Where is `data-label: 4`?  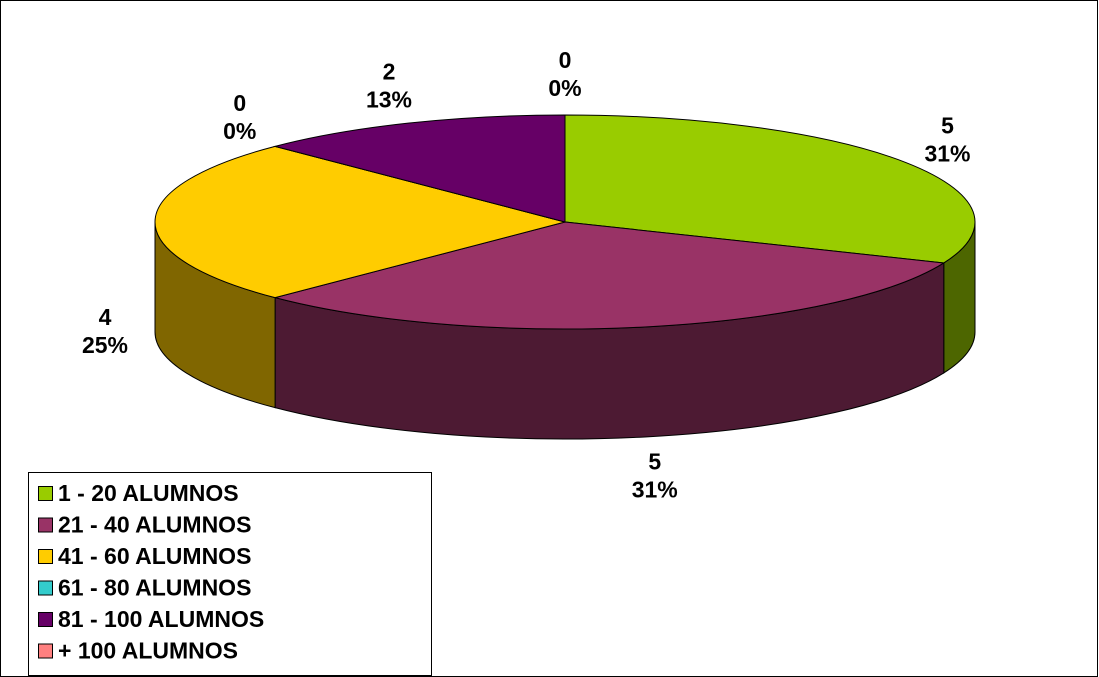 data-label: 4 is located at coordinates (105, 317).